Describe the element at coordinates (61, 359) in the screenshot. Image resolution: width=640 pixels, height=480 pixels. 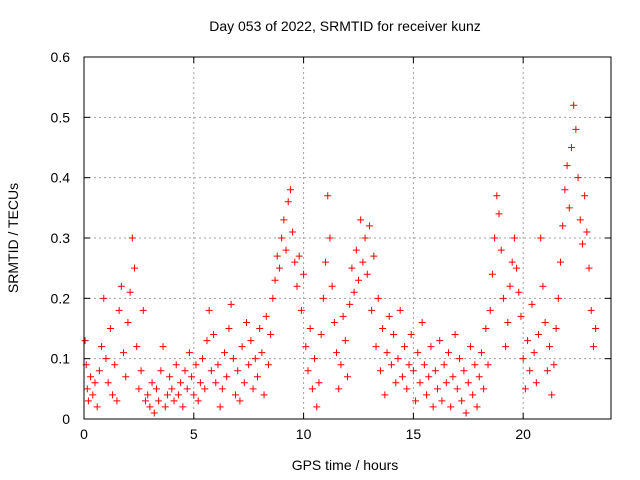
I see `y-tick-label: 0.1` at that location.